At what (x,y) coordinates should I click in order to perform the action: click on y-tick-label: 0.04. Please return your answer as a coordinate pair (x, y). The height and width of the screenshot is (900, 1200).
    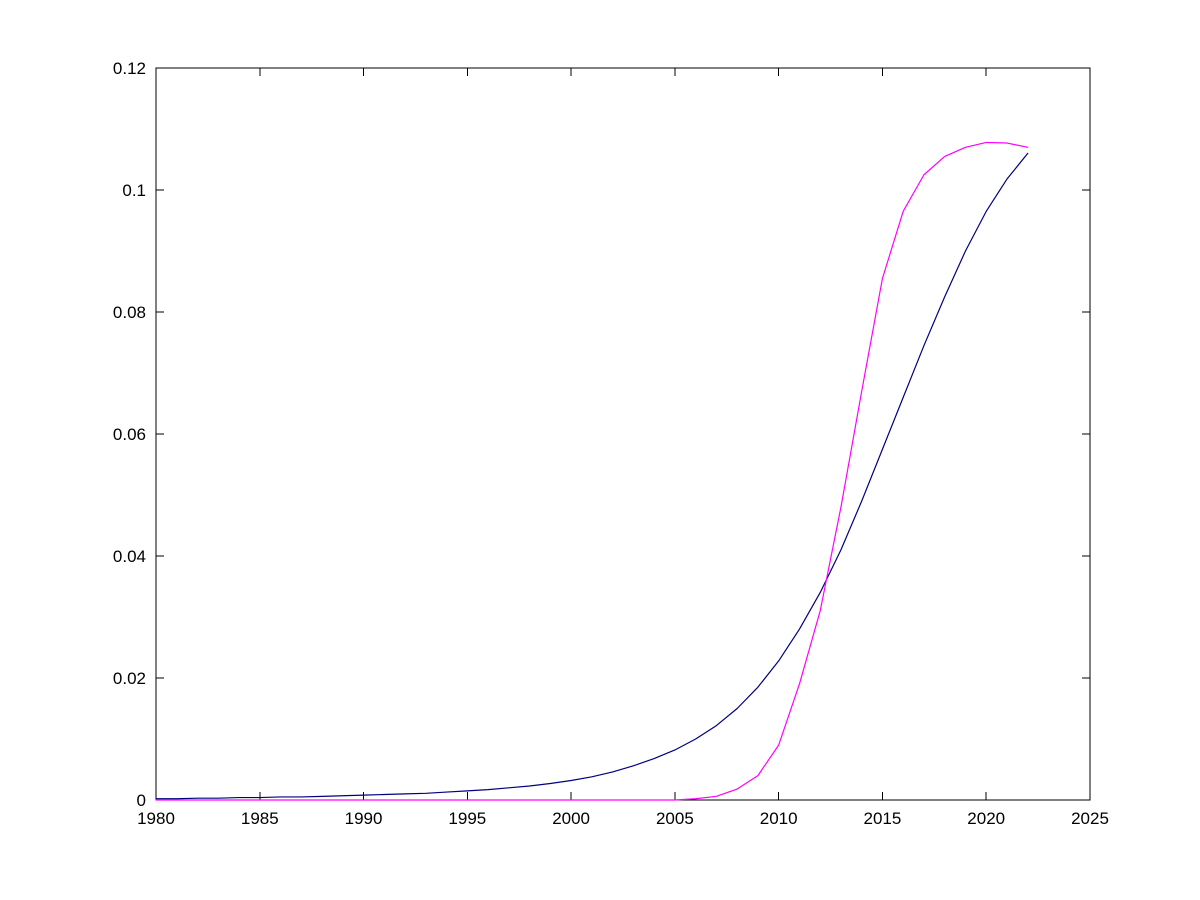
    Looking at the image, I should click on (129, 556).